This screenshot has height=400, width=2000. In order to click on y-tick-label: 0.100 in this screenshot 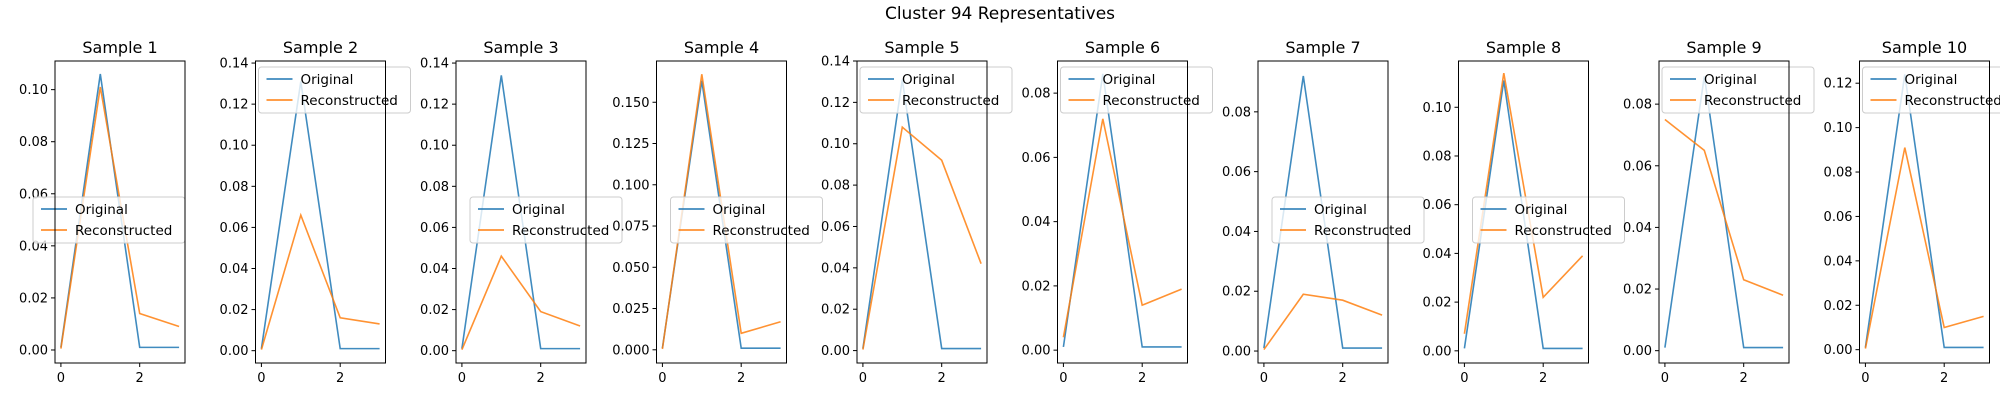, I will do `click(630, 185)`.